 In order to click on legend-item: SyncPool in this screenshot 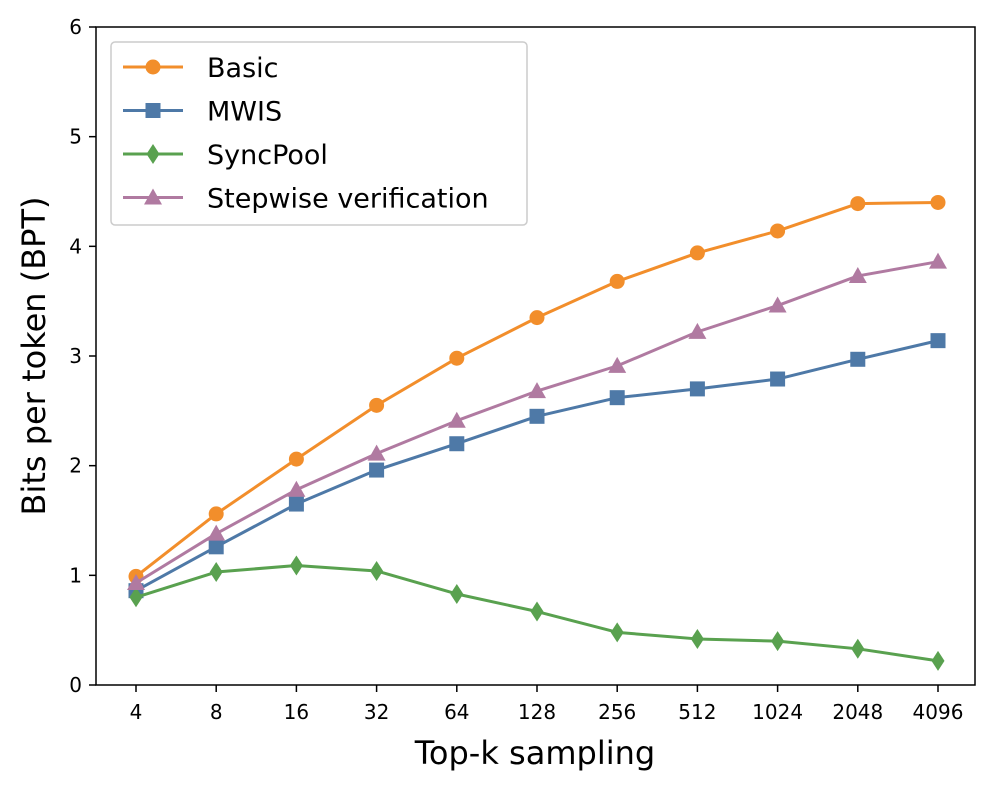, I will do `click(225, 155)`.